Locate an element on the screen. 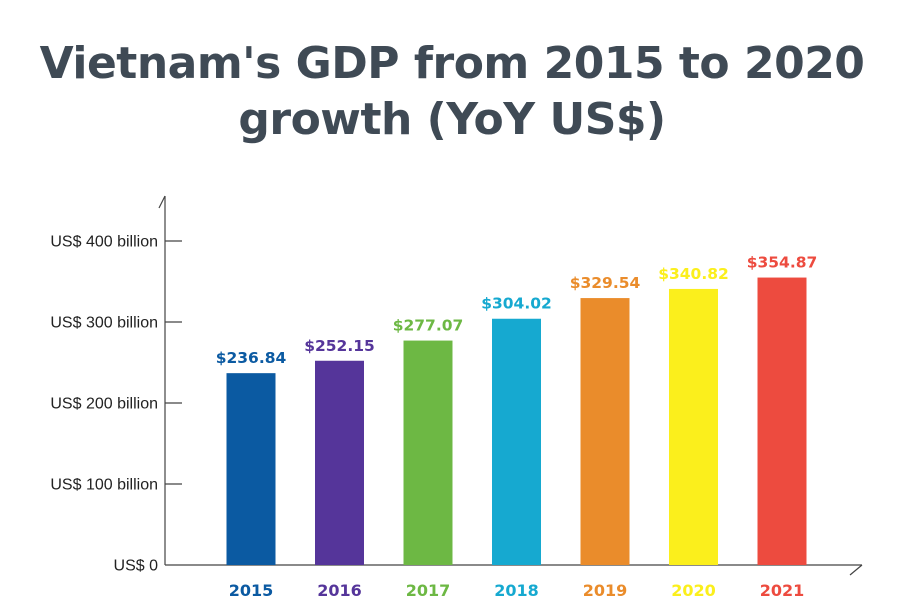  x-tick-label-2015: 2015 is located at coordinates (251, 590).